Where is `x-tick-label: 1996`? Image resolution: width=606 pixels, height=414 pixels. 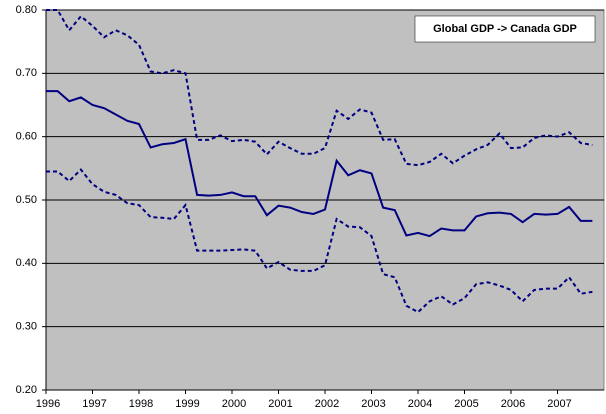 x-tick-label: 1996 is located at coordinates (48, 404).